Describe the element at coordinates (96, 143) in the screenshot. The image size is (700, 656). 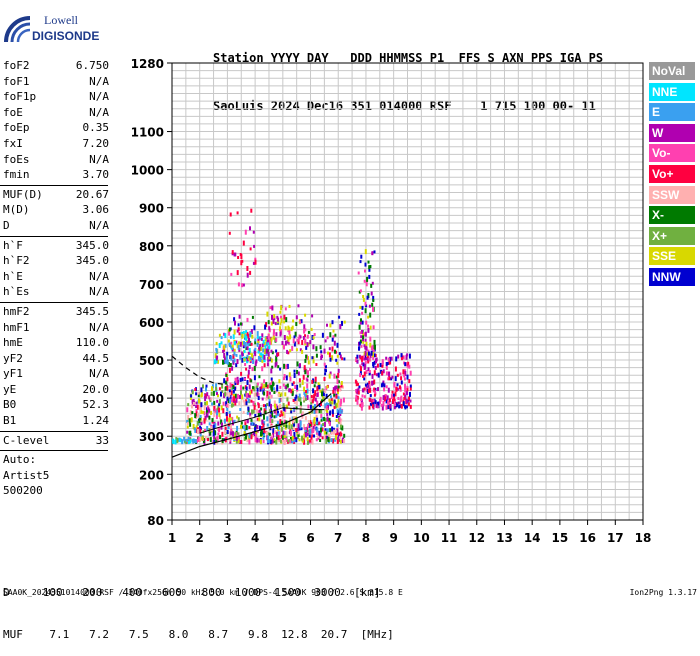
I see `param-value: 7.20` at that location.